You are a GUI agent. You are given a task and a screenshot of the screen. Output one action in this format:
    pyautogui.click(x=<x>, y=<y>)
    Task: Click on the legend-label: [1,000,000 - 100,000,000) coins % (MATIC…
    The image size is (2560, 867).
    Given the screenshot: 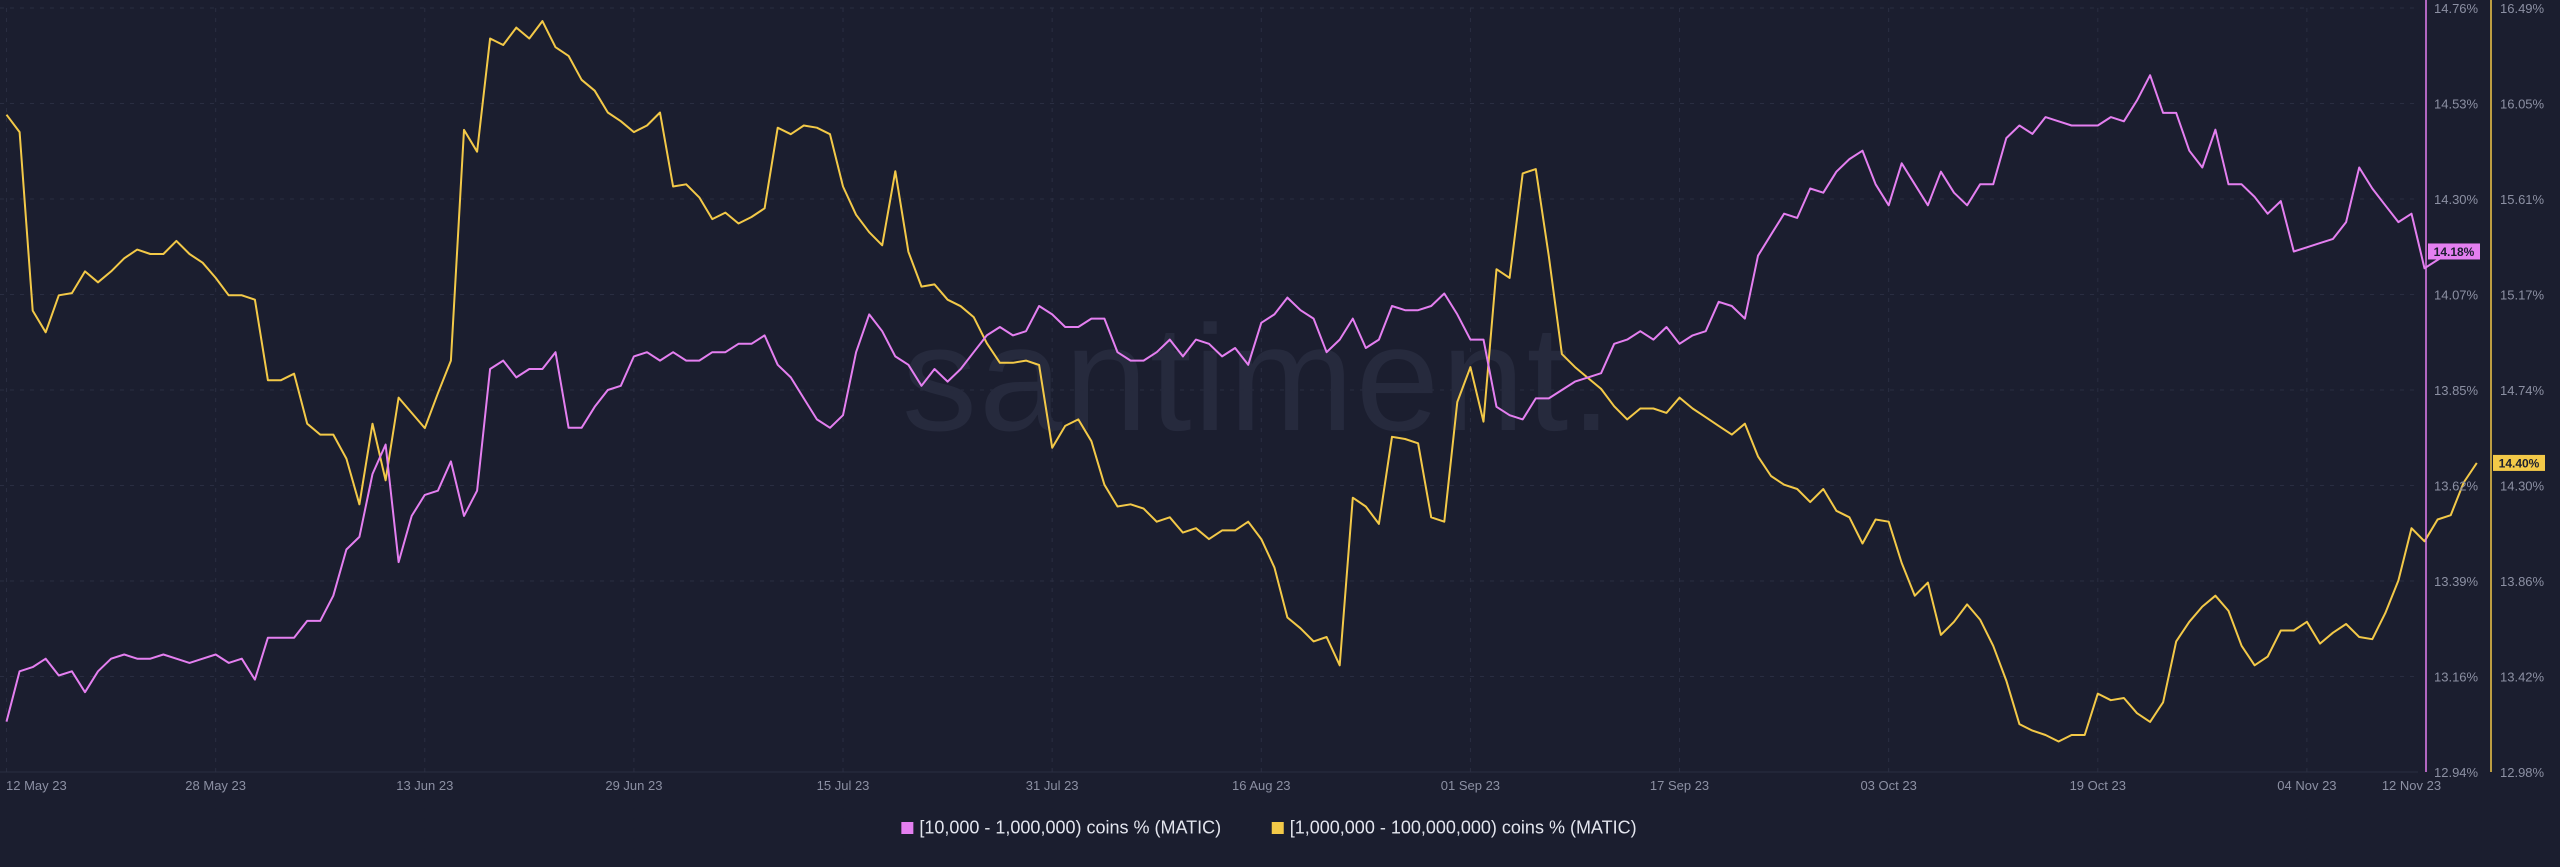 What is the action you would take?
    pyautogui.click(x=1463, y=828)
    